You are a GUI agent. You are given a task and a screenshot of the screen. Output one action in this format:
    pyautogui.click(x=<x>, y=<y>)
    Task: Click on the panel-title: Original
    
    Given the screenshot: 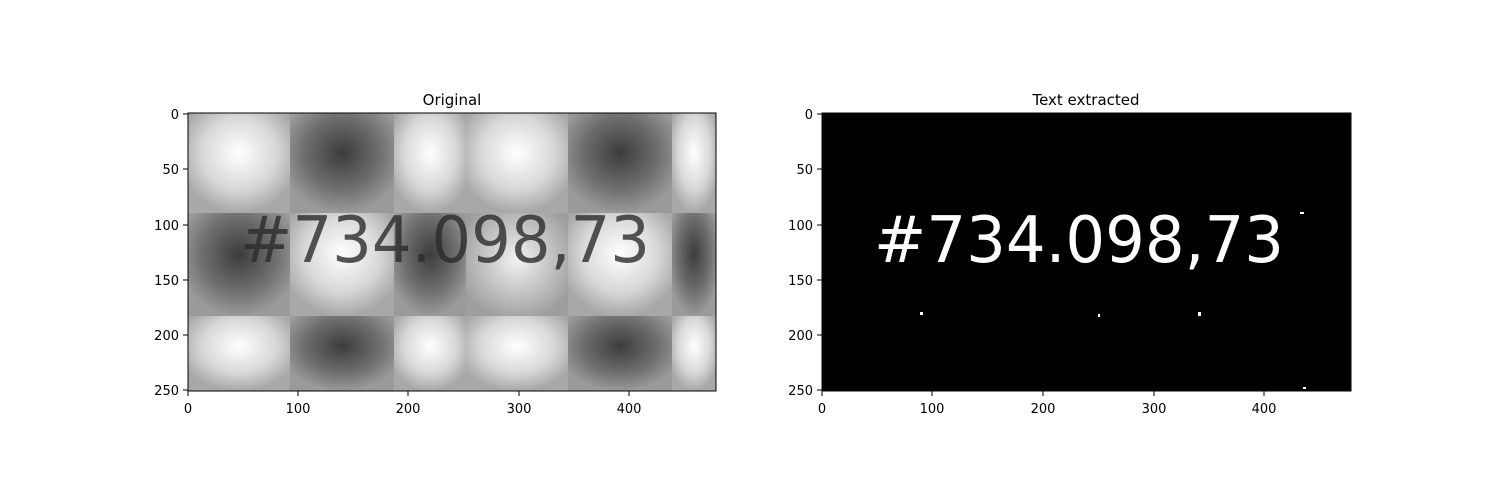 What is the action you would take?
    pyautogui.click(x=452, y=100)
    